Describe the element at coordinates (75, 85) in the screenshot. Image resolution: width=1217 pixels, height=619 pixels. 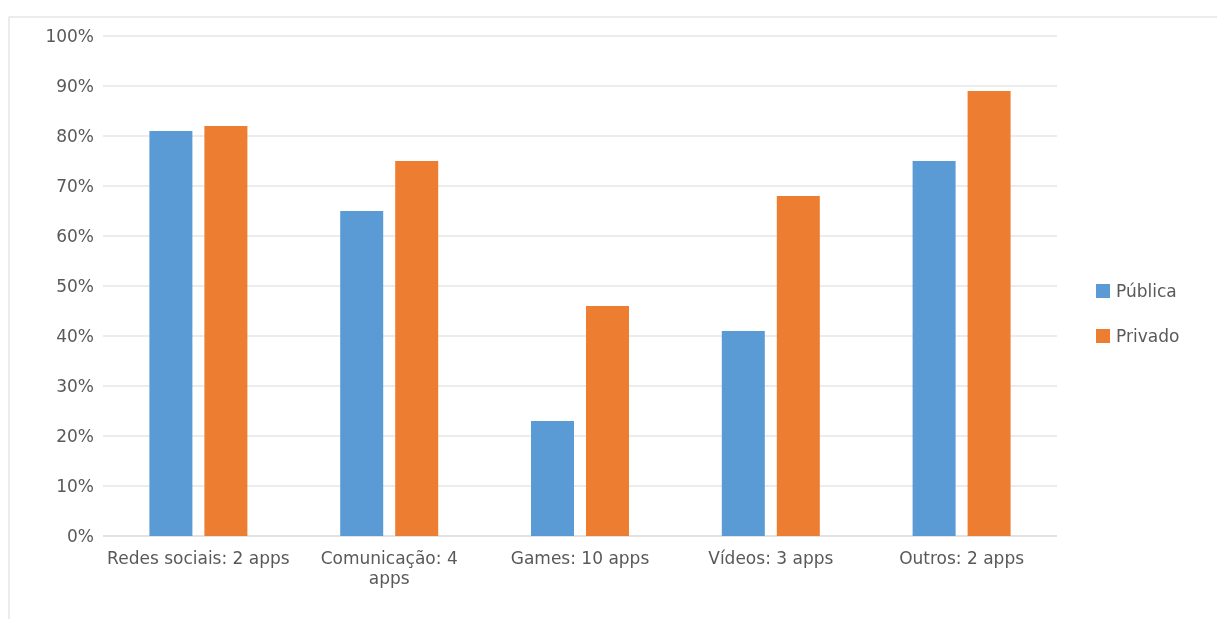
I see `y-tick-label: 90%` at that location.